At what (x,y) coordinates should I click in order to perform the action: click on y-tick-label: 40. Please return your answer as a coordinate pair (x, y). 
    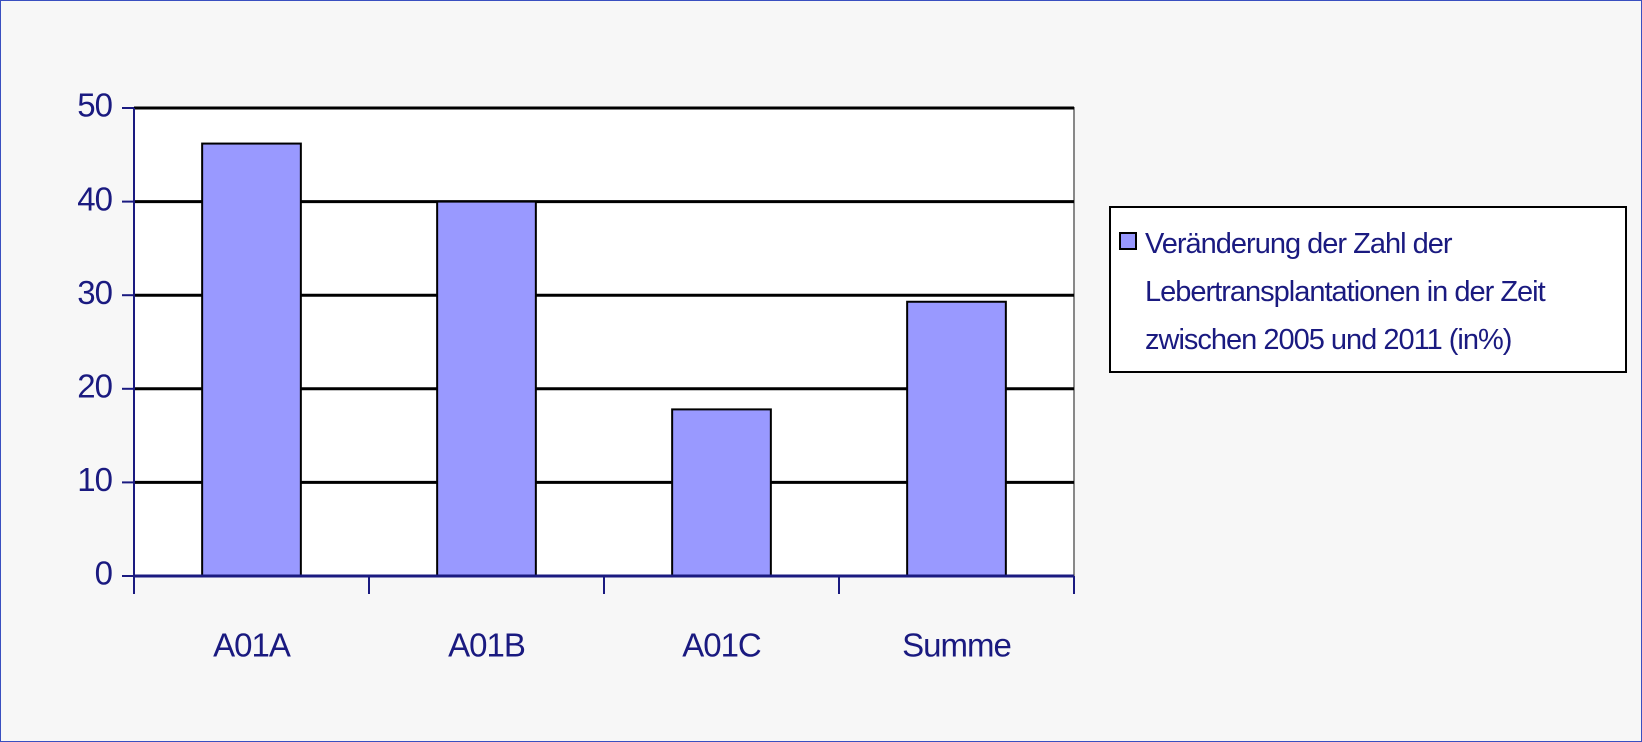
    Looking at the image, I should click on (94, 198).